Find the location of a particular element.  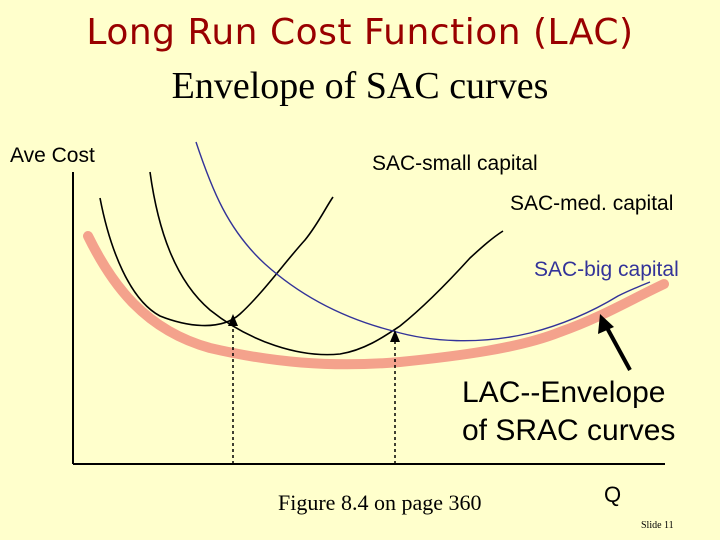

lac-label-line1: LAC--Envelope is located at coordinates (564, 392).